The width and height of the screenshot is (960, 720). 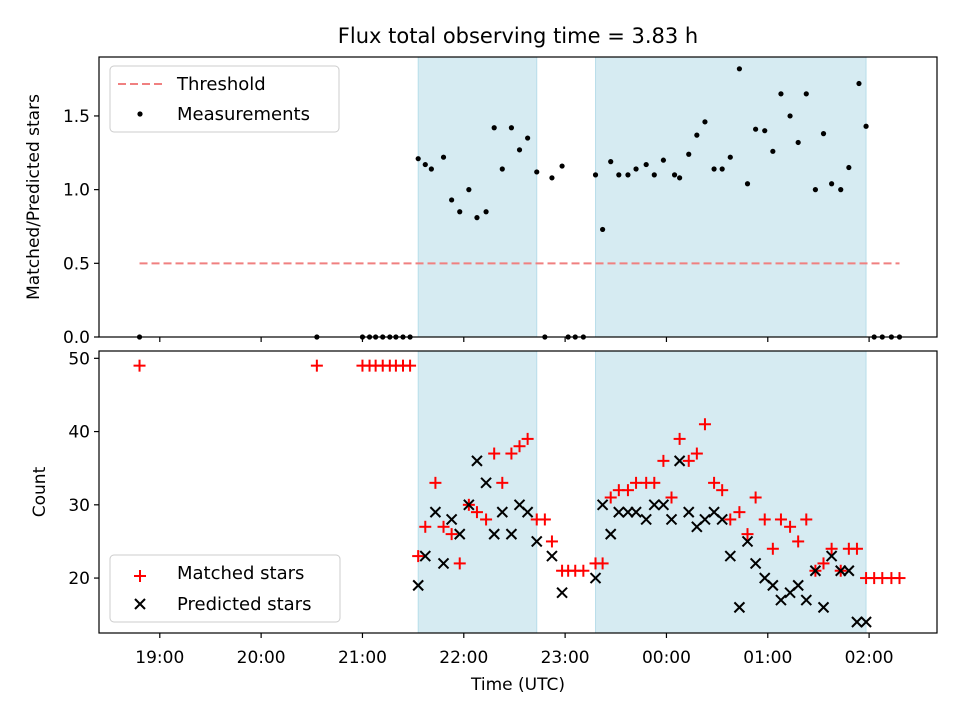 What do you see at coordinates (514, 650) in the screenshot?
I see `bottom-x-axis-ticks: 19:00 20:00 21:00 22:00 23:00 00:00 01:00 02:00` at bounding box center [514, 650].